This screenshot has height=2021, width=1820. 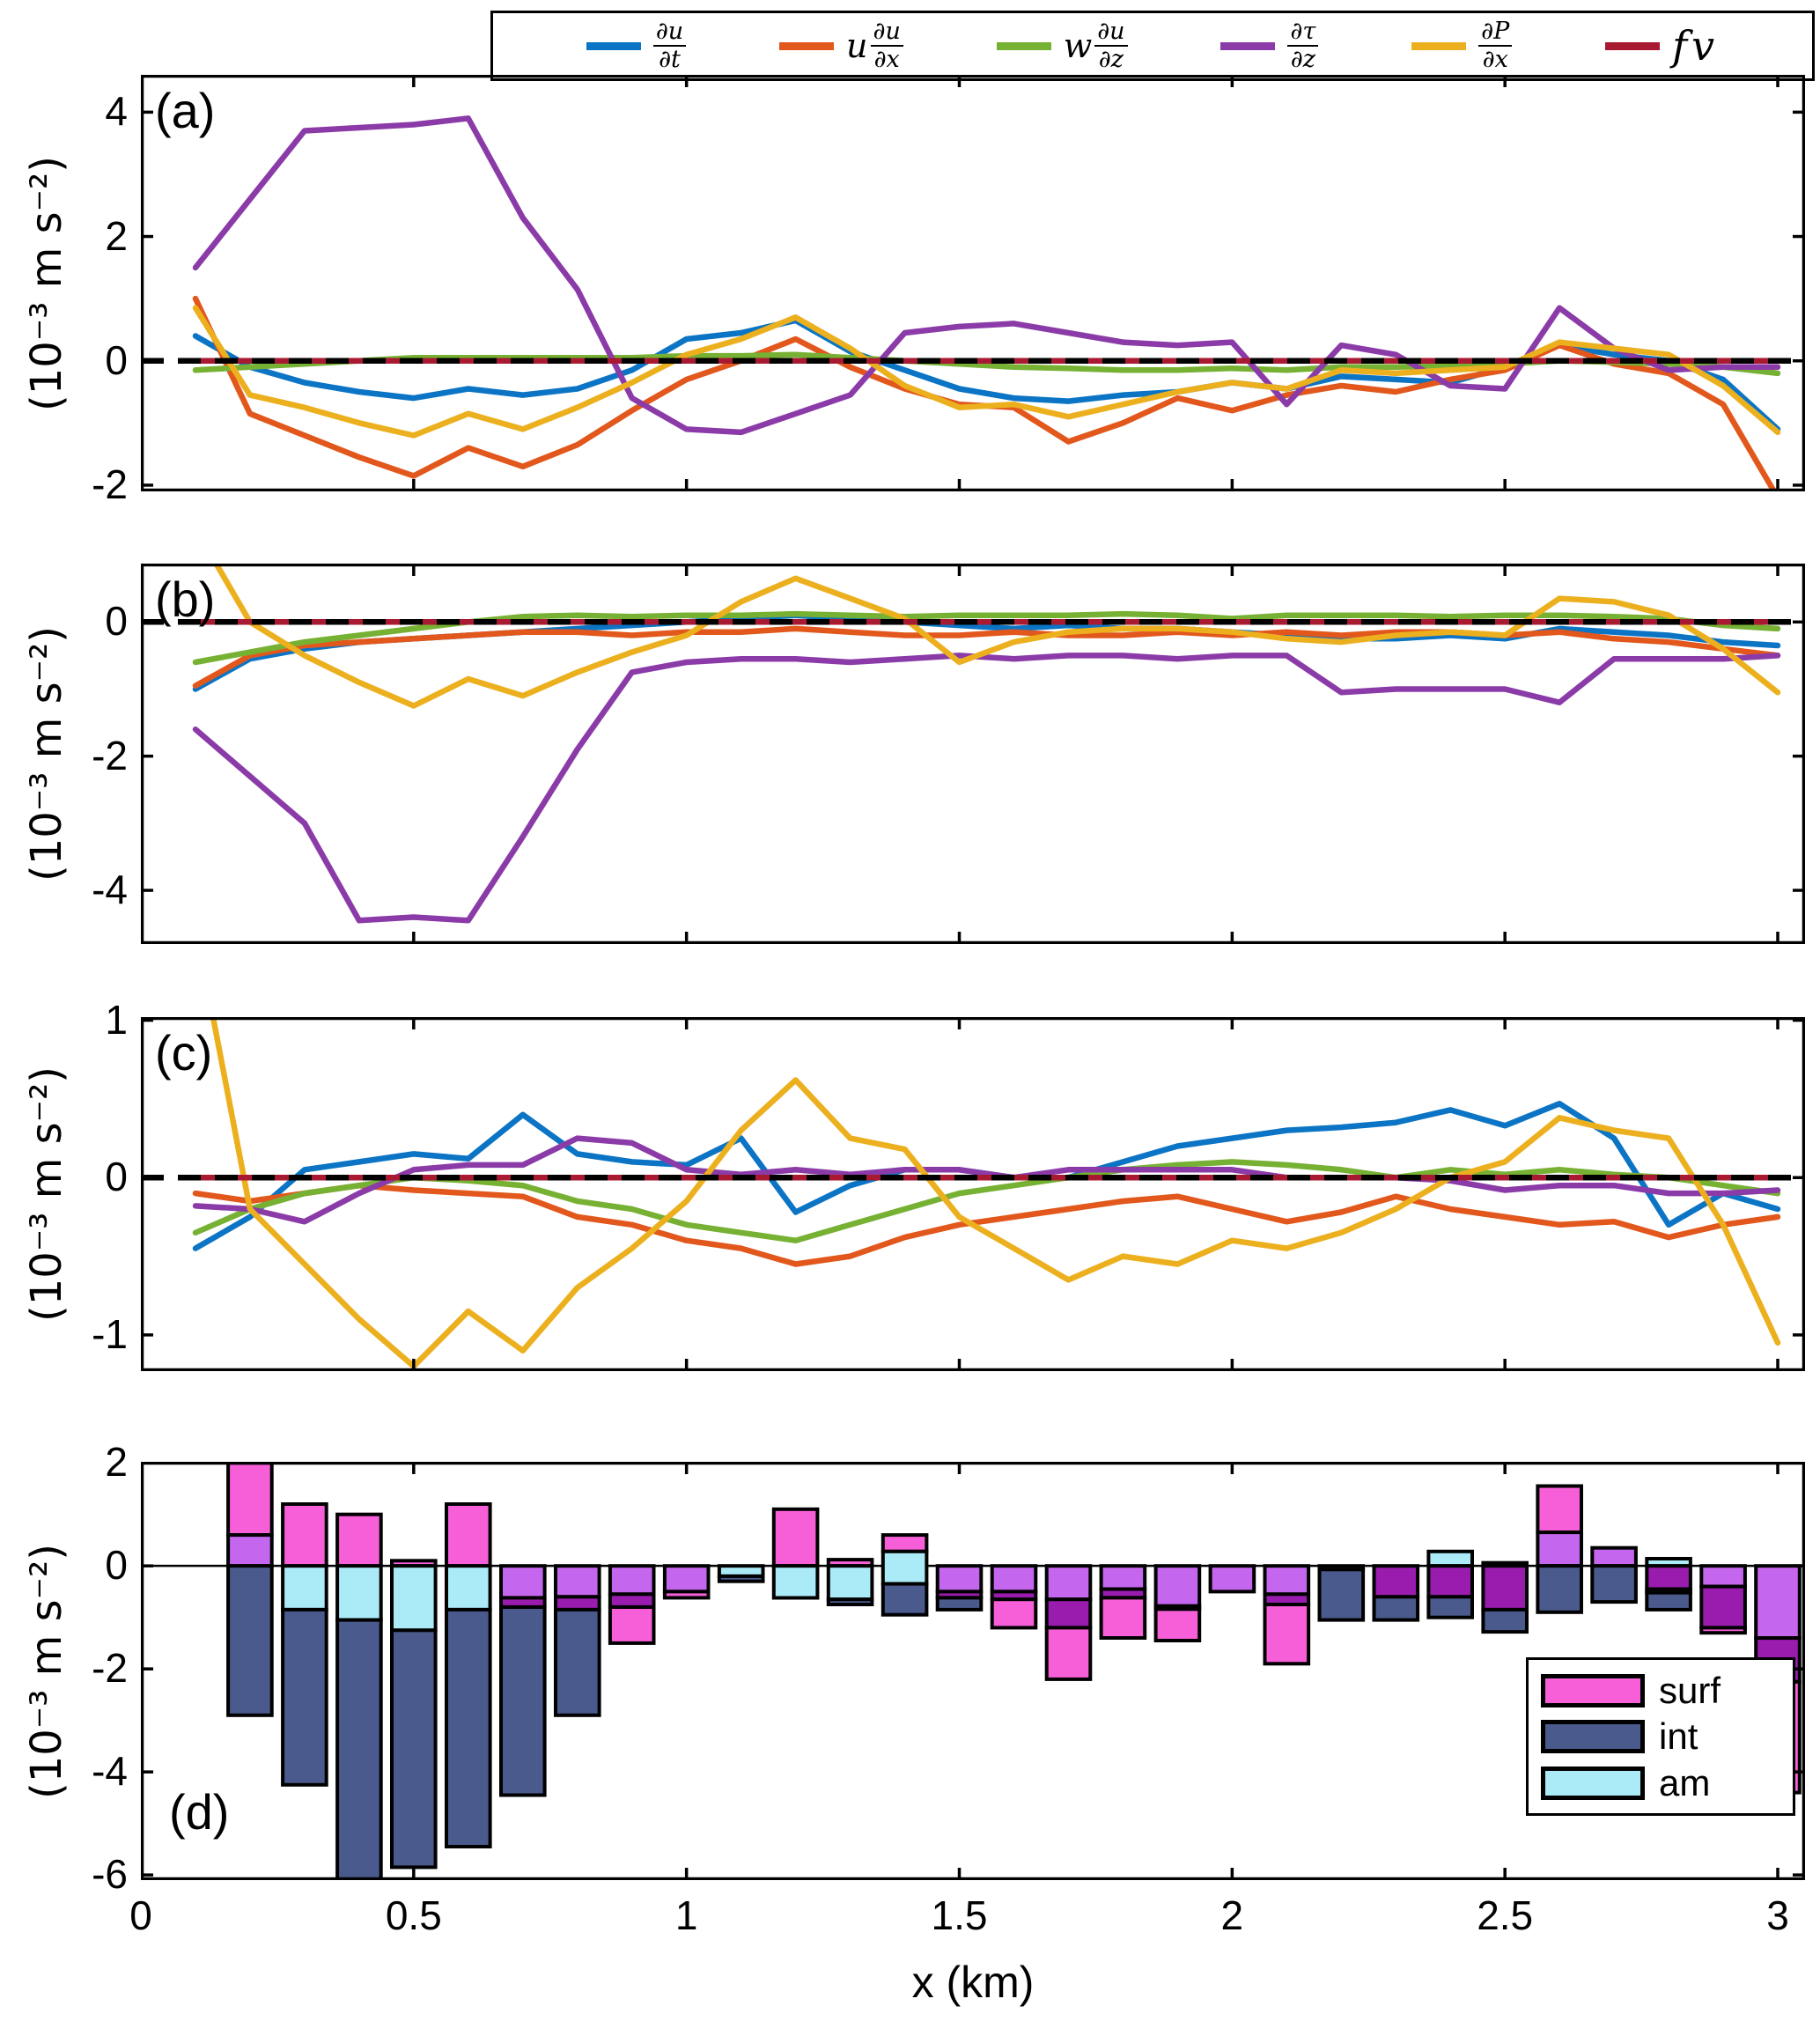 What do you see at coordinates (413, 1915) in the screenshot?
I see `x-tick-label: 0.5` at bounding box center [413, 1915].